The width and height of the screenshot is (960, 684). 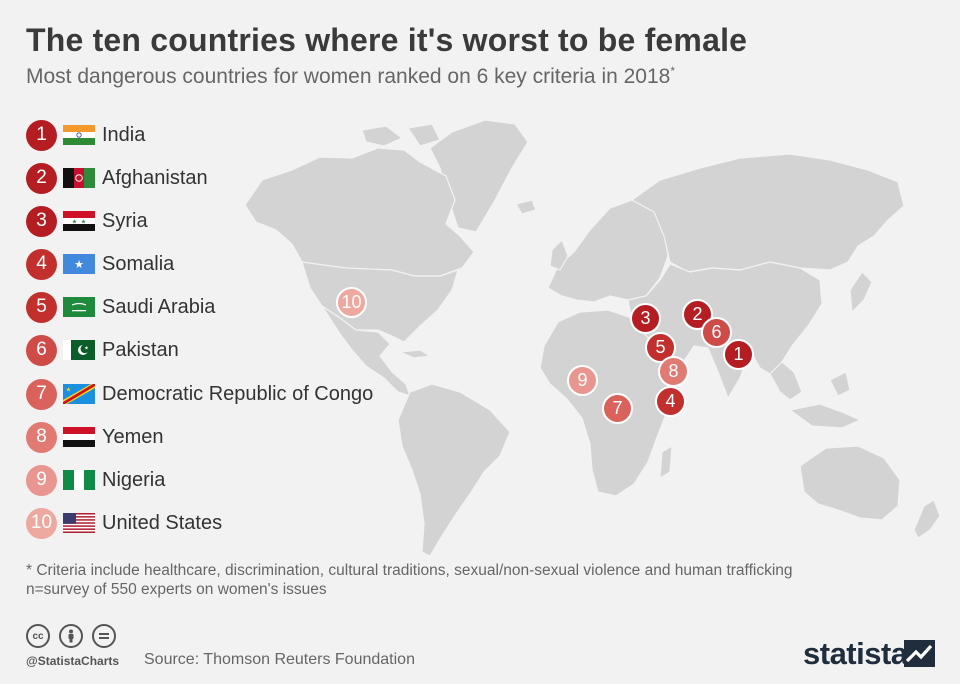 I want to click on legend-row: 5 Saudi Arabia, so click(x=120, y=307).